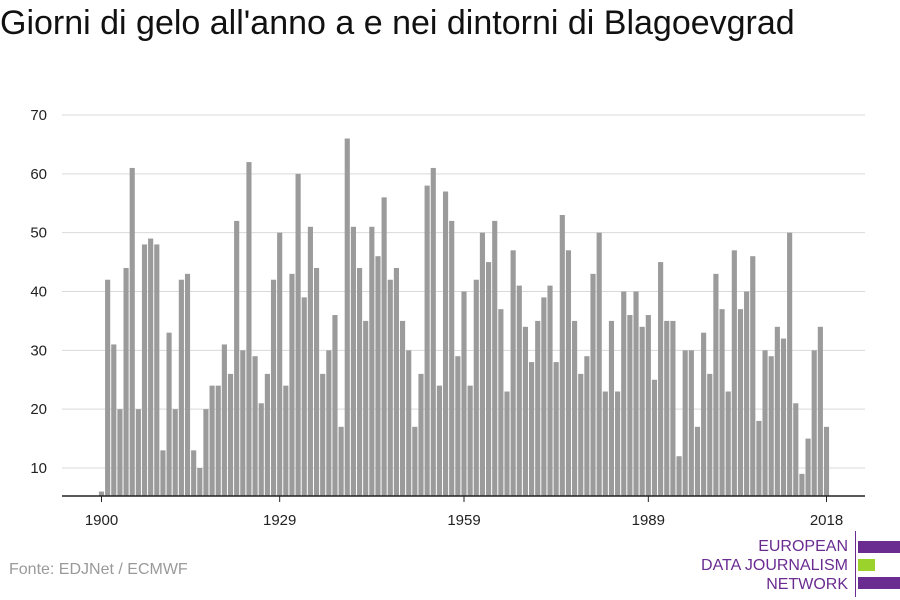  Describe the element at coordinates (151, 367) in the screenshot. I see `bar-1908` at that location.